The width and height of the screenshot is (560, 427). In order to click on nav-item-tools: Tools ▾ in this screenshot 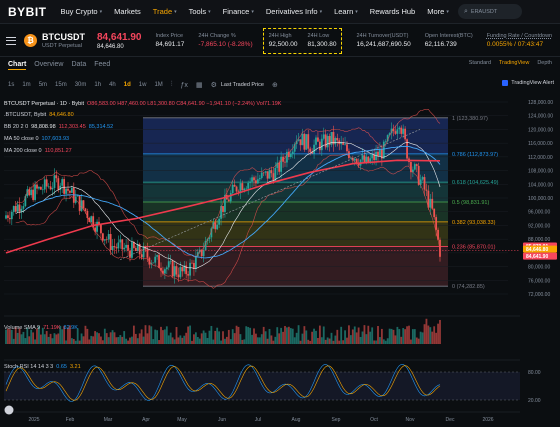, I will do `click(200, 11)`.